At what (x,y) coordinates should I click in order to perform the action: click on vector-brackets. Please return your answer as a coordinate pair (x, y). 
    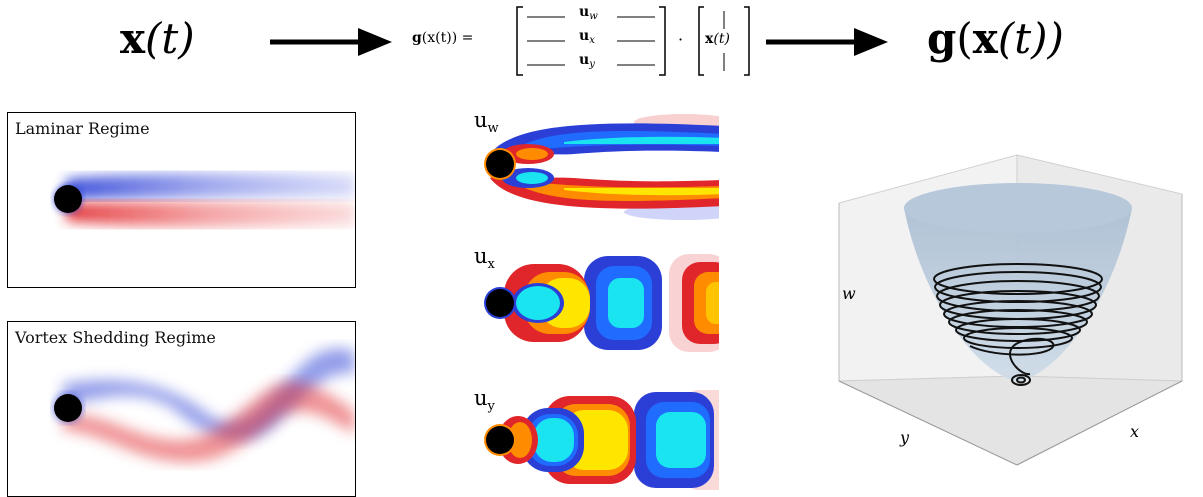
    Looking at the image, I should click on (724, 41).